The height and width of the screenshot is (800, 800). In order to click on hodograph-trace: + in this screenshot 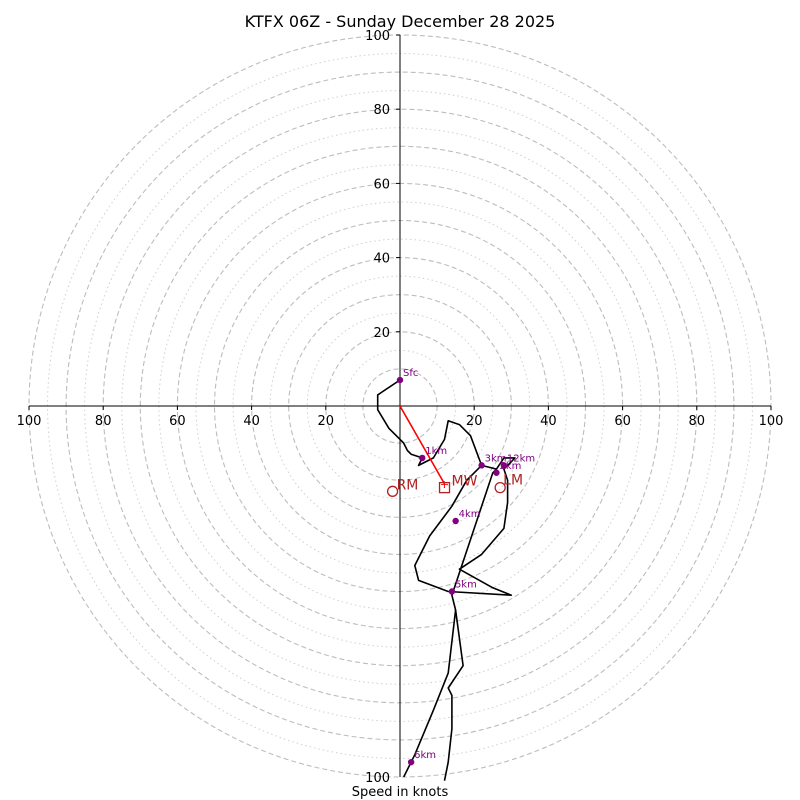, I will do `click(446, 580)`.